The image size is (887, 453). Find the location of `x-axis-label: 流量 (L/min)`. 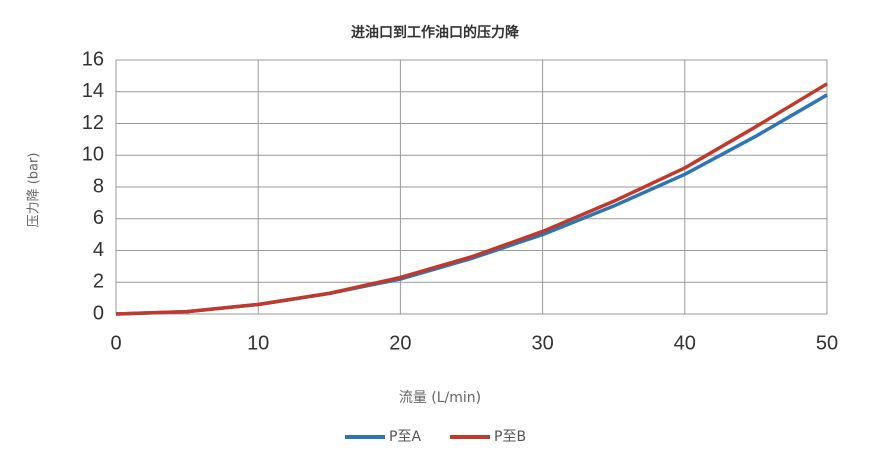

x-axis-label: 流量 (L/min) is located at coordinates (440, 398).